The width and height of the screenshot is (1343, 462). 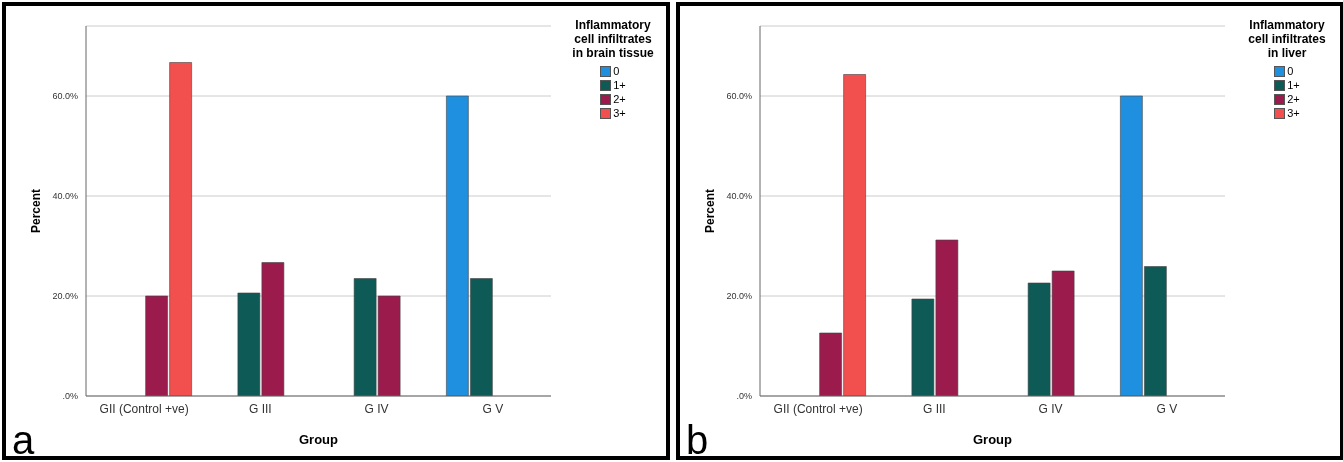 What do you see at coordinates (613, 39) in the screenshot?
I see `legend-title: Inflammatory cell infiltrates in brain tissue` at bounding box center [613, 39].